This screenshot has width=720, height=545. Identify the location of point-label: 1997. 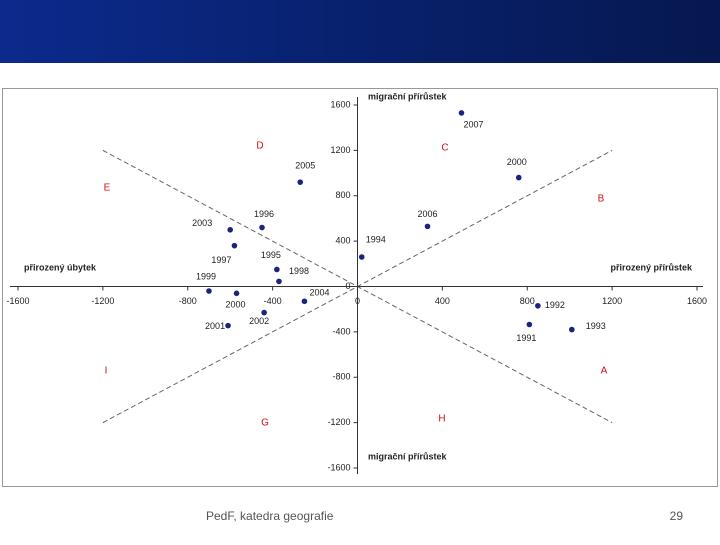
(221, 260).